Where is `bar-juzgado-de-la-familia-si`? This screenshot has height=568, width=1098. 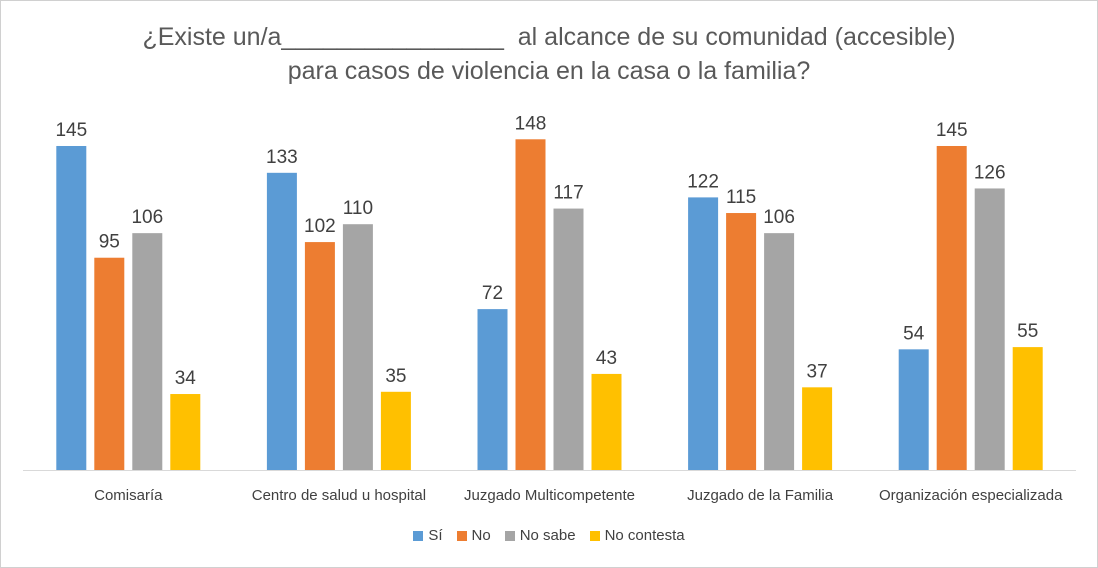 bar-juzgado-de-la-familia-si is located at coordinates (703, 334).